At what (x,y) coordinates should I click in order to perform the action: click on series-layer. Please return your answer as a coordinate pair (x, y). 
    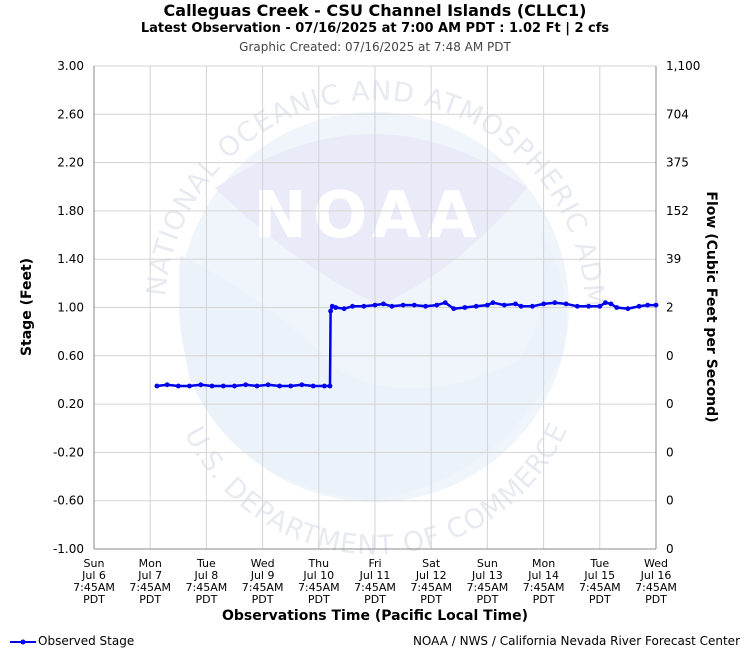
    Looking at the image, I should click on (406, 344).